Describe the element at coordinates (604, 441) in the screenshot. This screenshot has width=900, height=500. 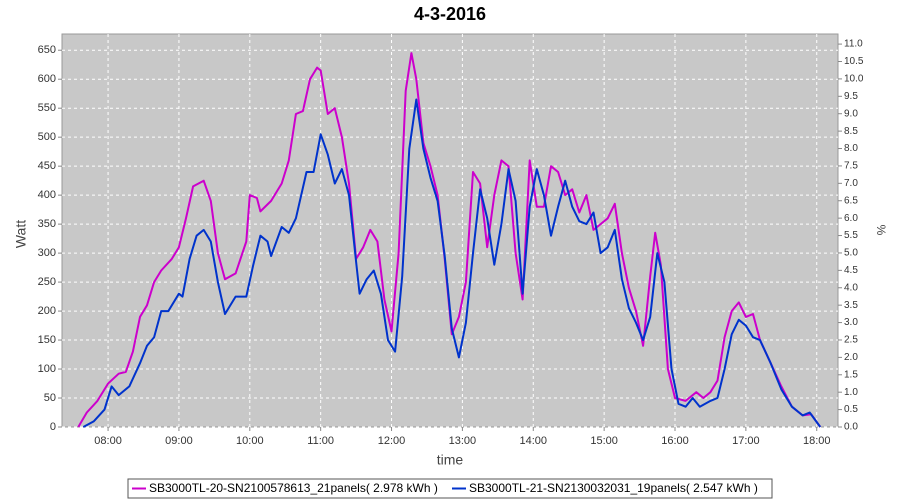
I see `x-tick-label: 15:00` at that location.